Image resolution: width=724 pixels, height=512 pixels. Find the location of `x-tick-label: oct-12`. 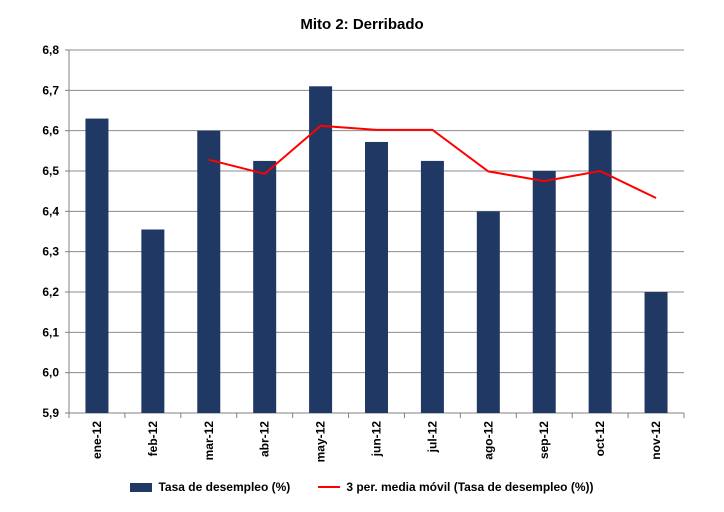

x-tick-label: oct-12 is located at coordinates (600, 439).